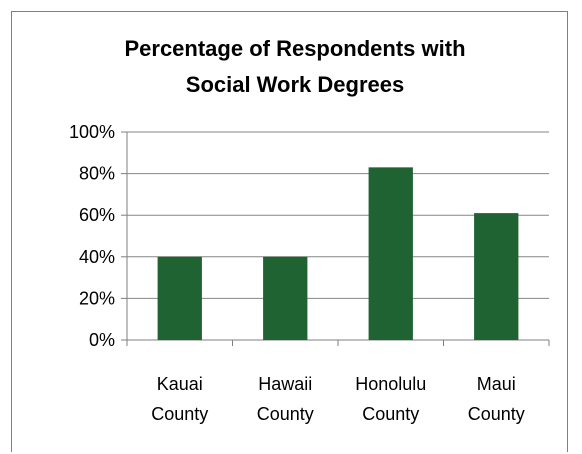 The image size is (582, 454). What do you see at coordinates (496, 384) in the screenshot?
I see `x-category-label: Maui` at bounding box center [496, 384].